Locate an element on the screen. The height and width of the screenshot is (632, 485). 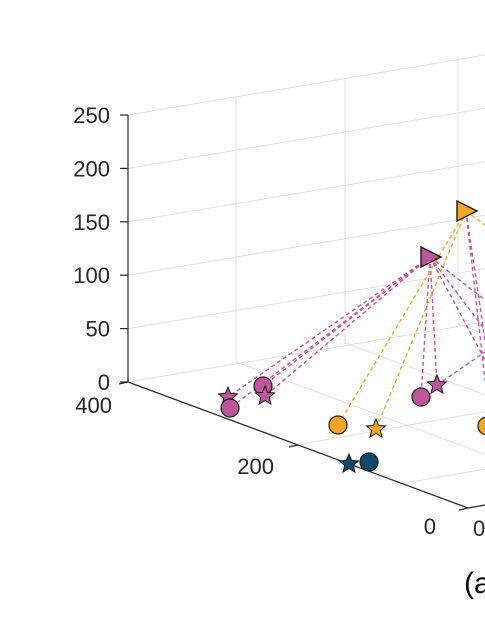
z-tick-label: 200 is located at coordinates (91, 168).